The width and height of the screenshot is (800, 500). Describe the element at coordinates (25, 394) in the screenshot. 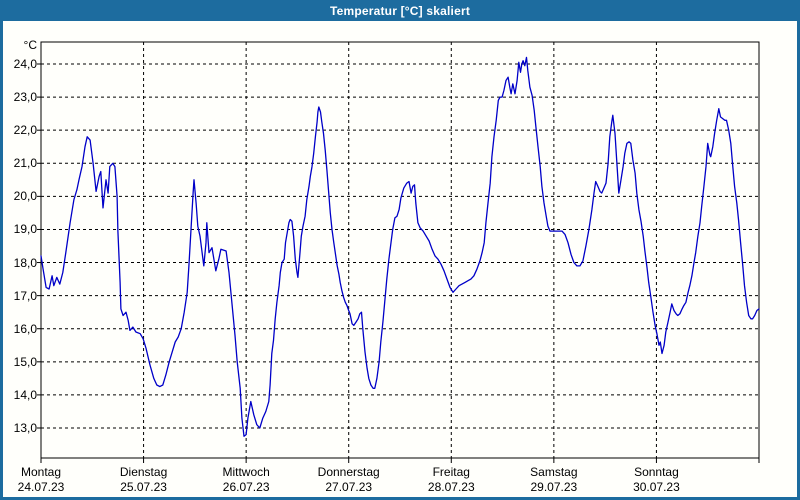

I see `y-tick-label: 14,0` at that location.